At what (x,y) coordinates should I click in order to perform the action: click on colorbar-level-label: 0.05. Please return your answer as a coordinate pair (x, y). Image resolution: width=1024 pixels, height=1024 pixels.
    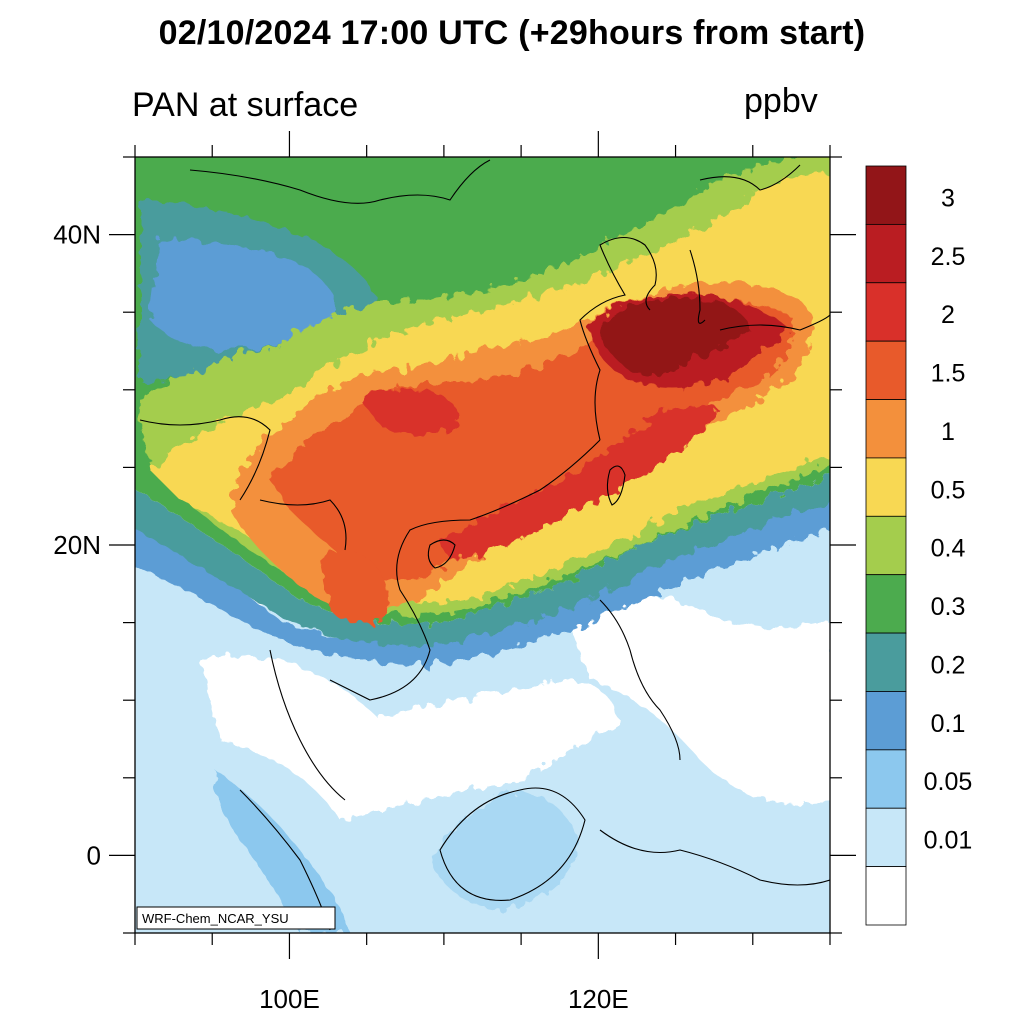
    Looking at the image, I should click on (948, 782).